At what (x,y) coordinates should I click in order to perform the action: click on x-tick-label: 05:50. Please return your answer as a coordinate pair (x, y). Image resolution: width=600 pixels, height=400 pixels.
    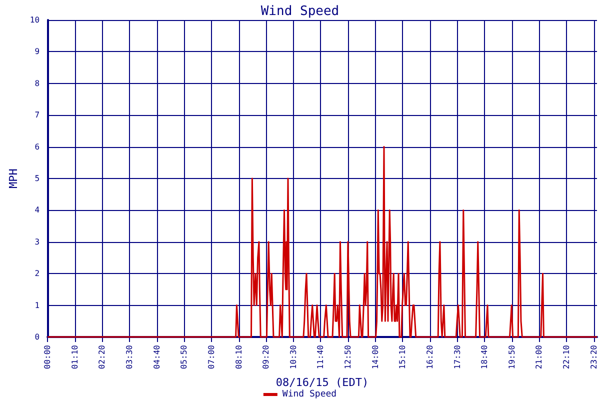
    Looking at the image, I should click on (184, 357).